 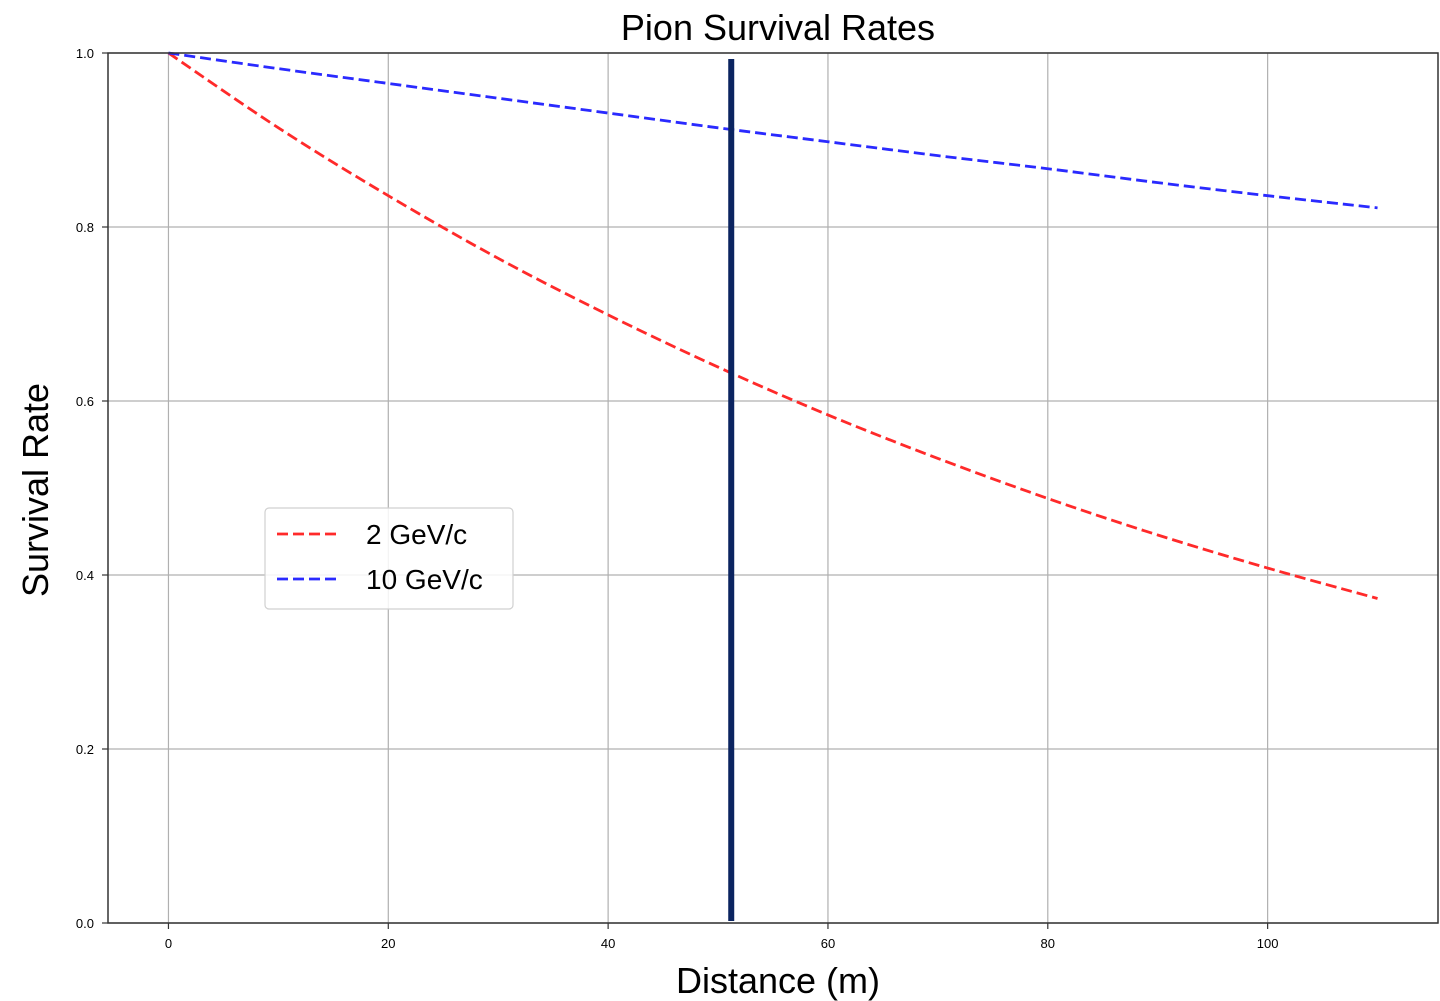 What do you see at coordinates (85, 923) in the screenshot?
I see `y-tick-label: 0.0` at bounding box center [85, 923].